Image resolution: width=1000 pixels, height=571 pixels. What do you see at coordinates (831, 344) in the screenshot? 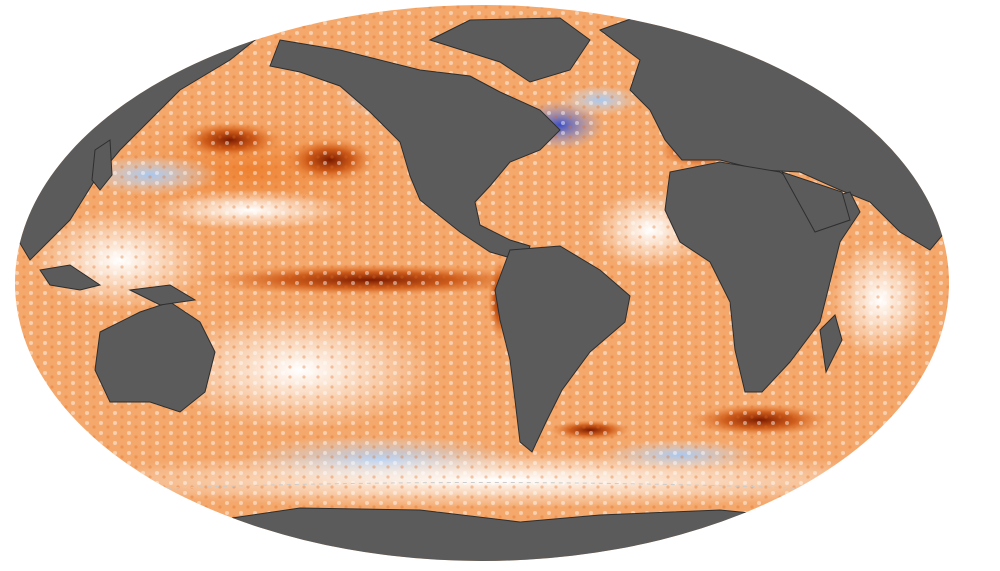
I see `madagascar` at bounding box center [831, 344].